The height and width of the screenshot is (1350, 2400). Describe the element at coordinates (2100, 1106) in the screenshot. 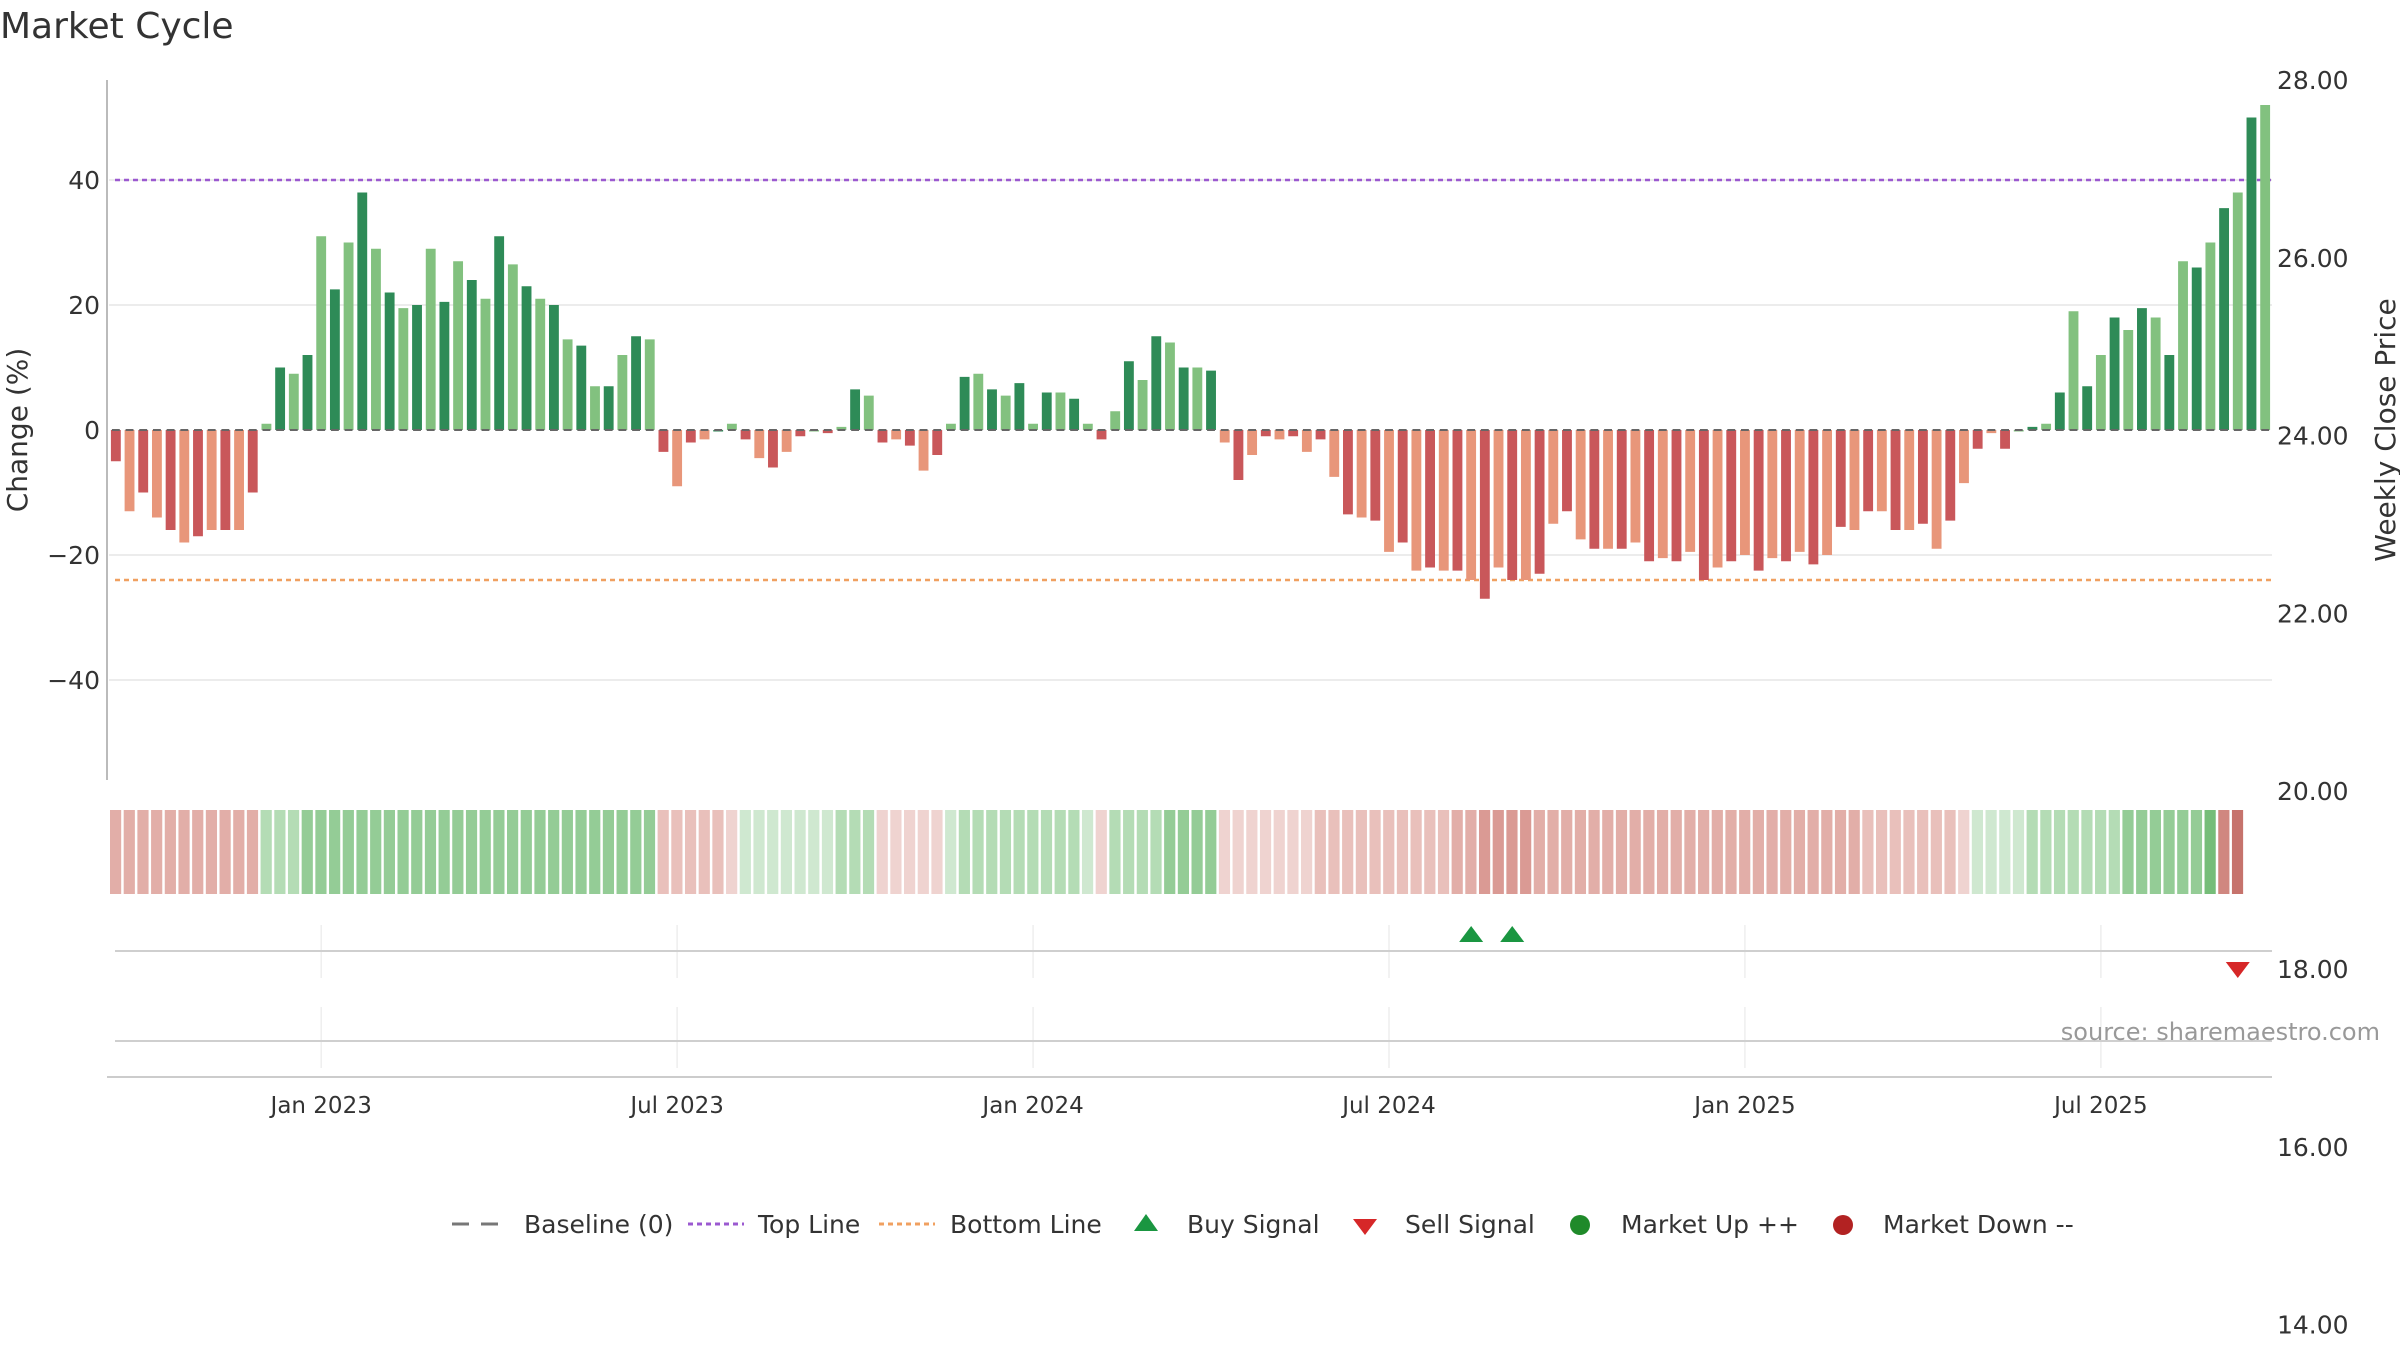

I see `x-tick-label: Jul 2025` at that location.